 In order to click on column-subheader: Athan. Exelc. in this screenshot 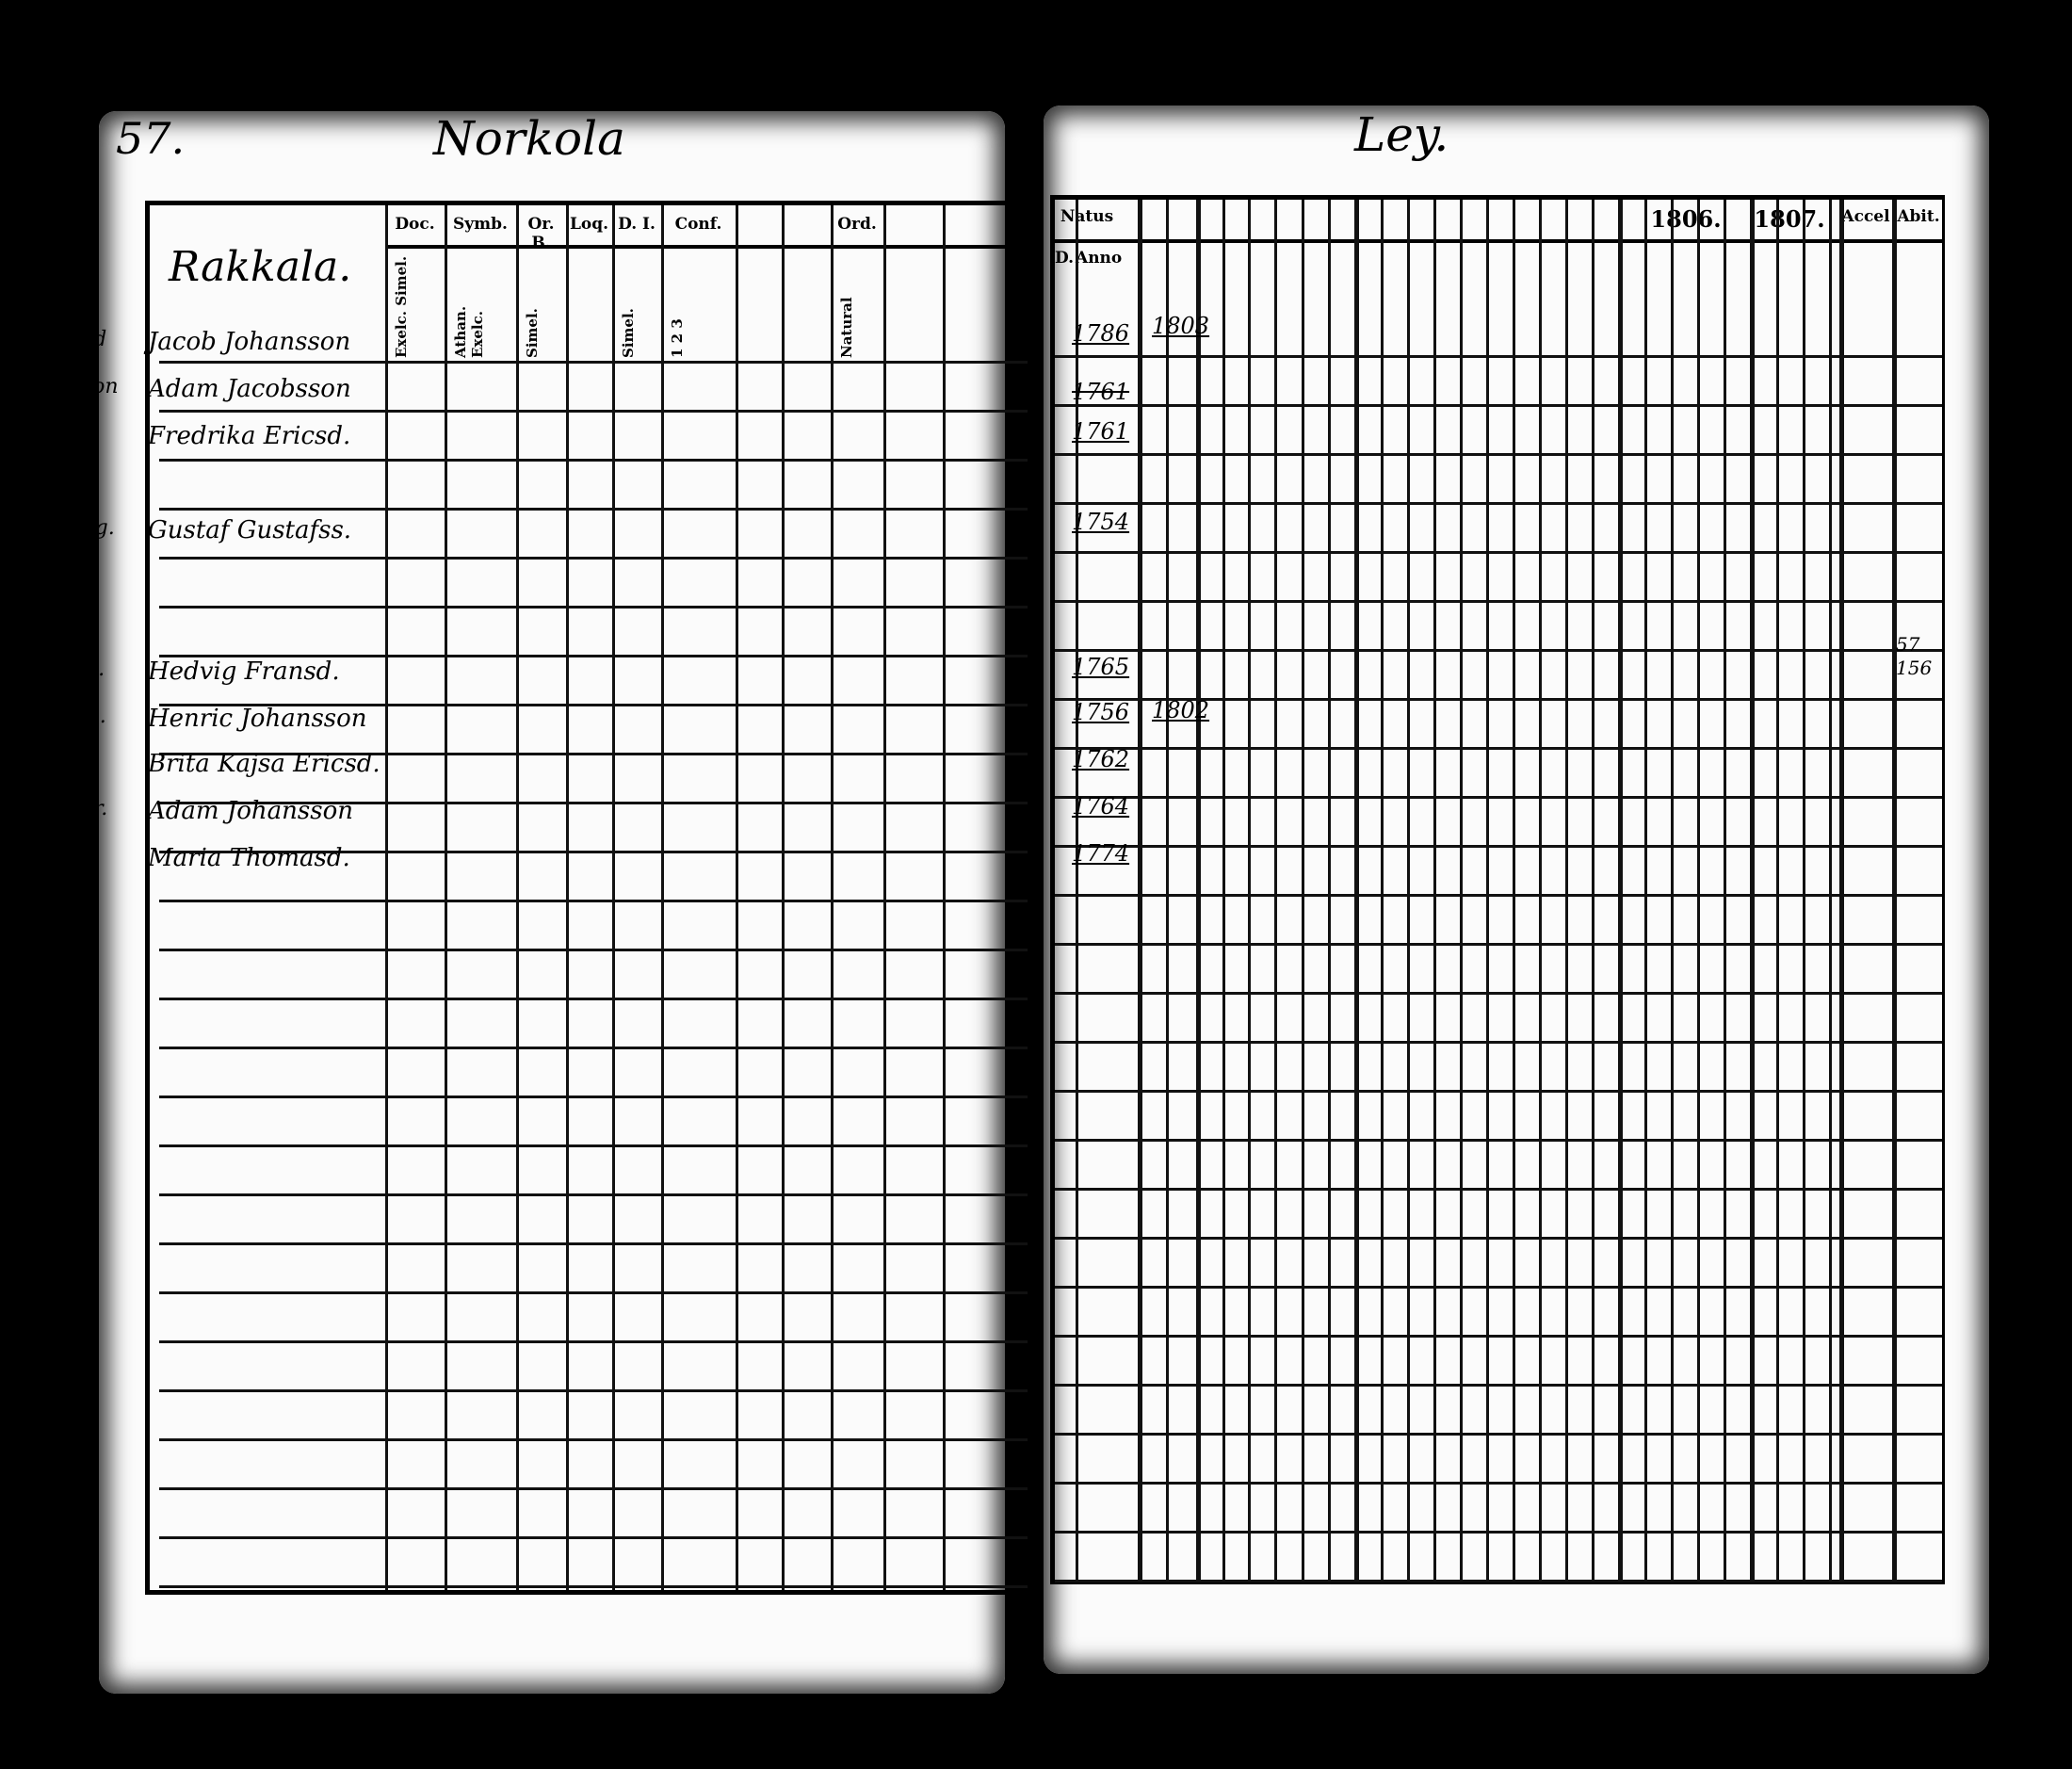, I will do `click(469, 331)`.